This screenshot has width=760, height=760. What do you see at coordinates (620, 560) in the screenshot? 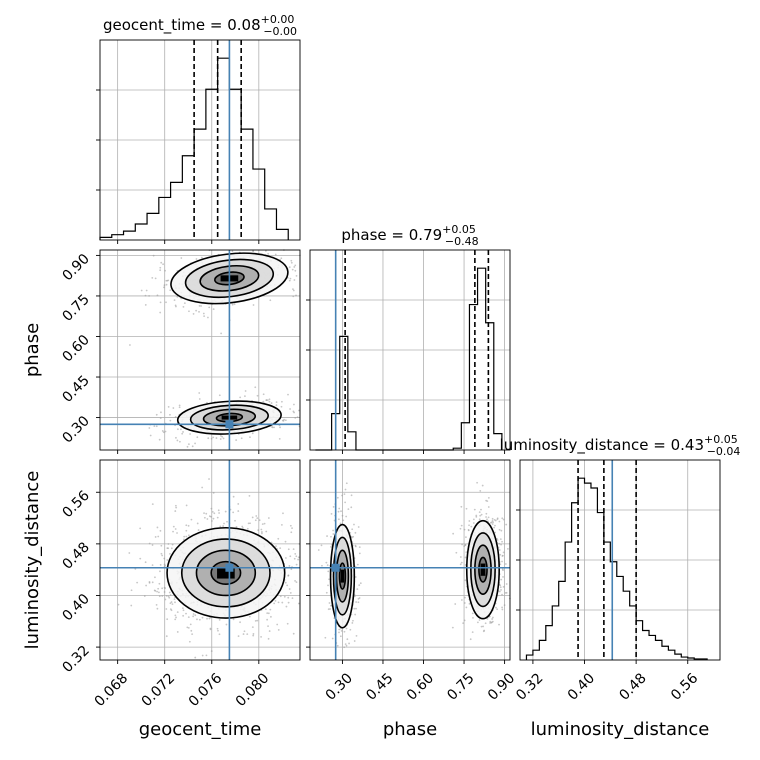
I see `hist-2-frame` at bounding box center [620, 560].